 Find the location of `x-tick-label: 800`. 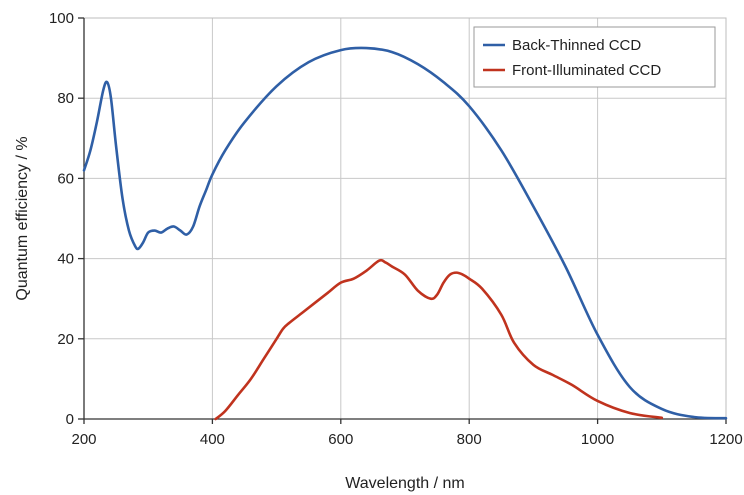

x-tick-label: 800 is located at coordinates (469, 439).